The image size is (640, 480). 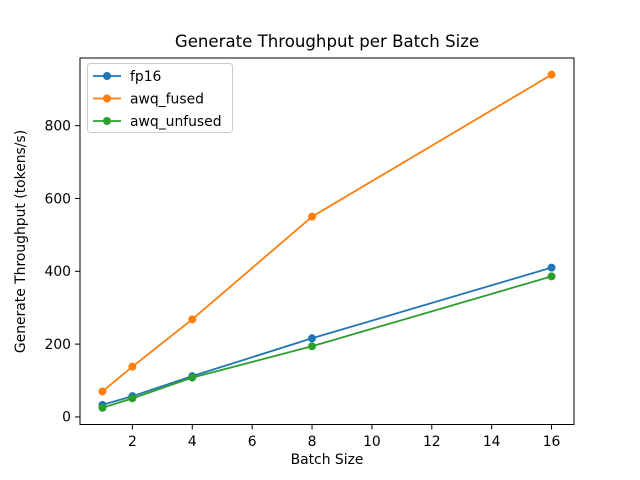 I want to click on x-tick-label: 10, so click(x=372, y=442).